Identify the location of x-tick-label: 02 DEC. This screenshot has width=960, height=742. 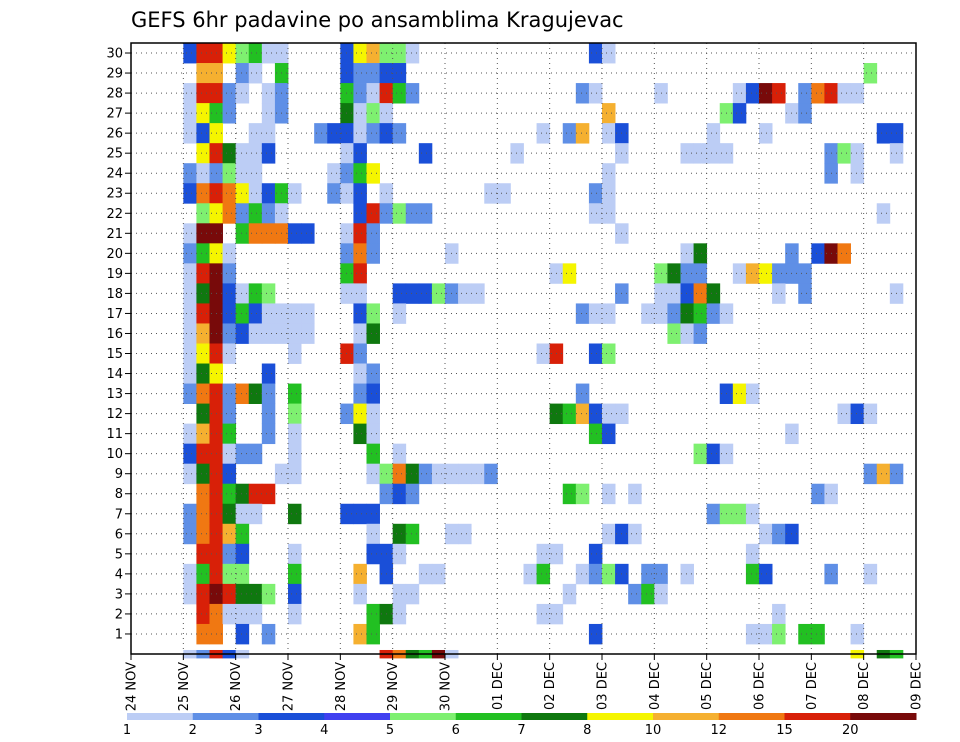
(550, 686).